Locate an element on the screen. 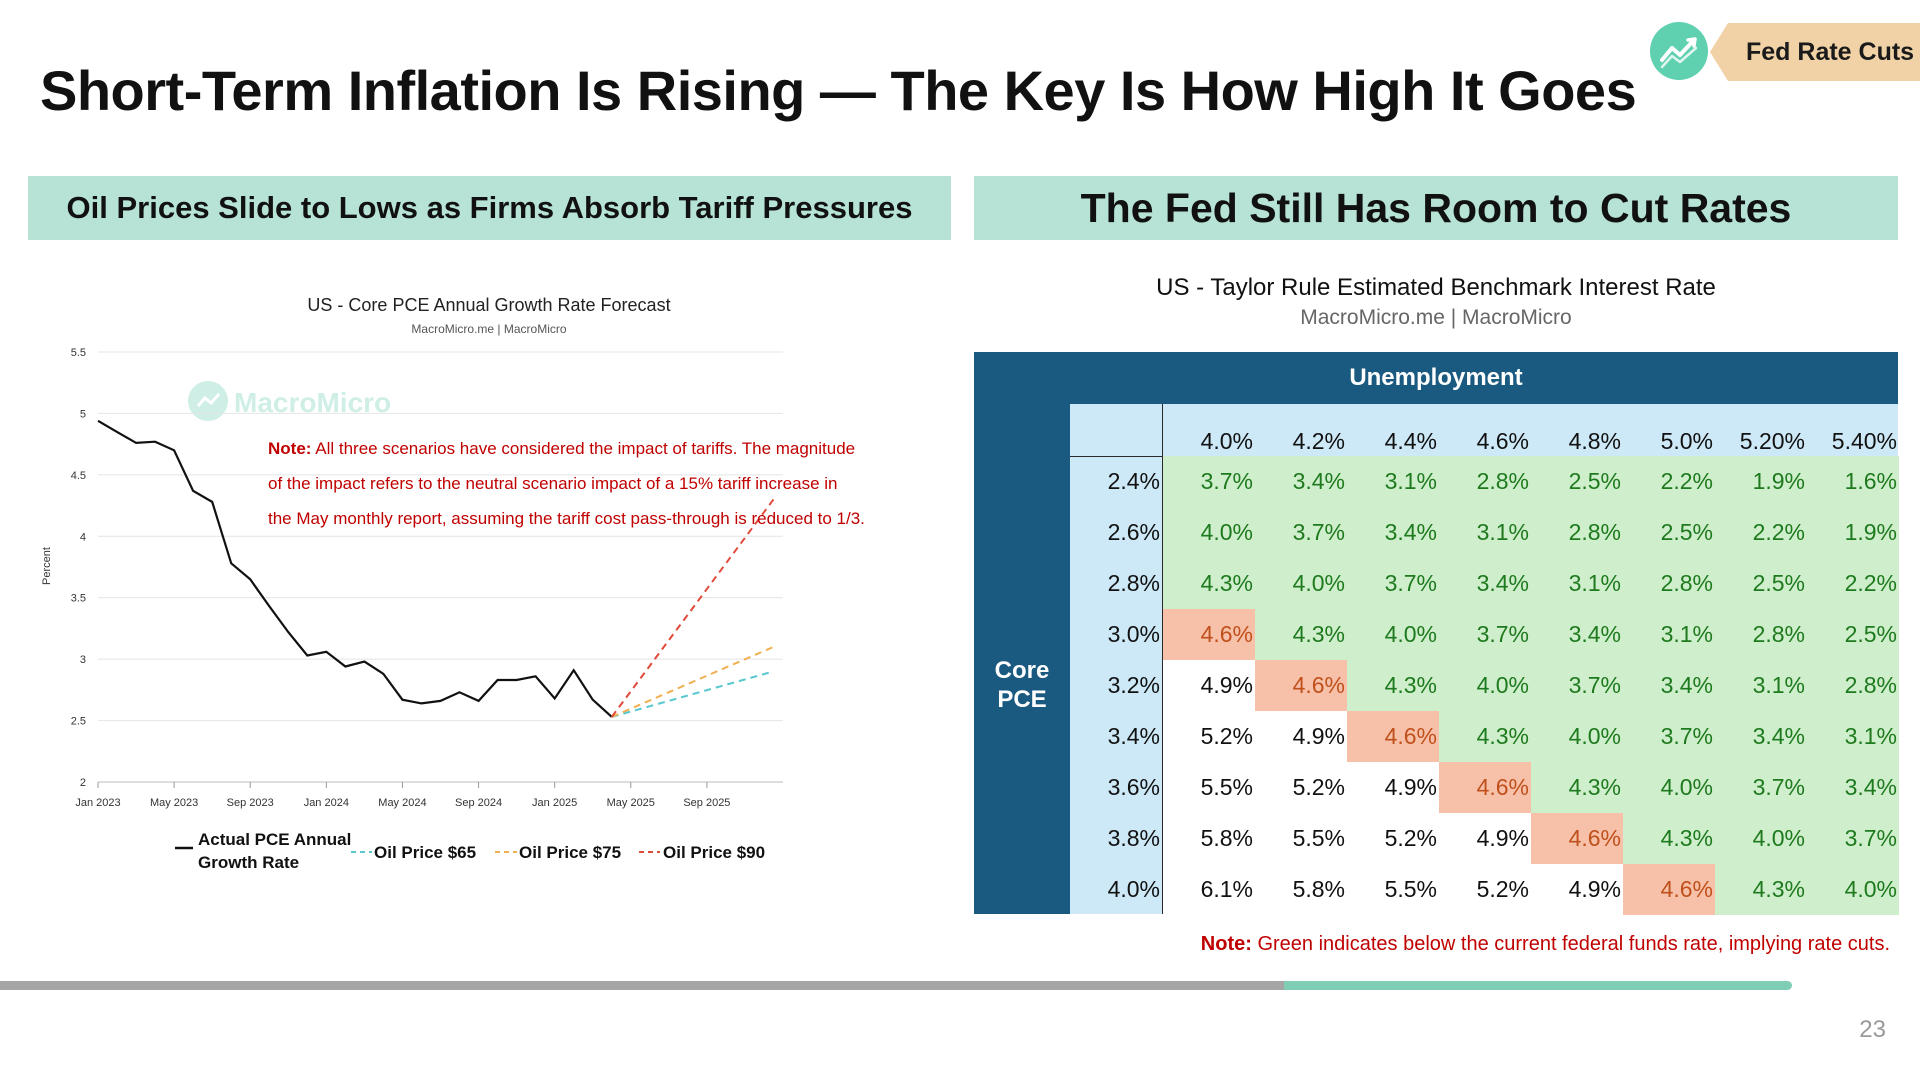 Image resolution: width=1920 pixels, height=1080 pixels. x-tick-label: Jan 2025 is located at coordinates (554, 803).